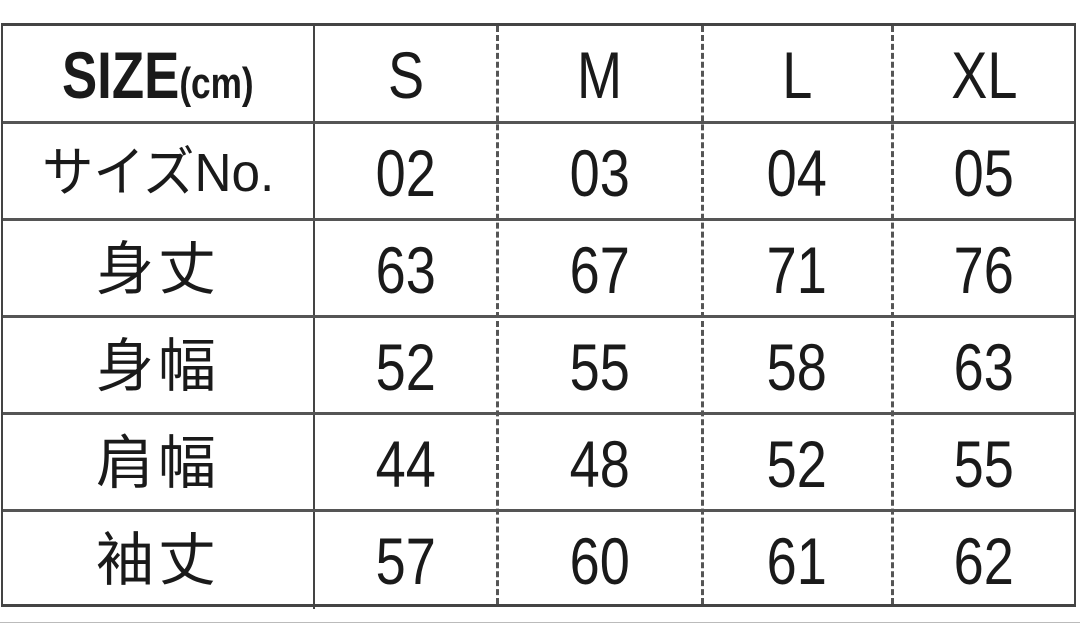  I want to click on row-label-cell: 肩幅, so click(159, 463).